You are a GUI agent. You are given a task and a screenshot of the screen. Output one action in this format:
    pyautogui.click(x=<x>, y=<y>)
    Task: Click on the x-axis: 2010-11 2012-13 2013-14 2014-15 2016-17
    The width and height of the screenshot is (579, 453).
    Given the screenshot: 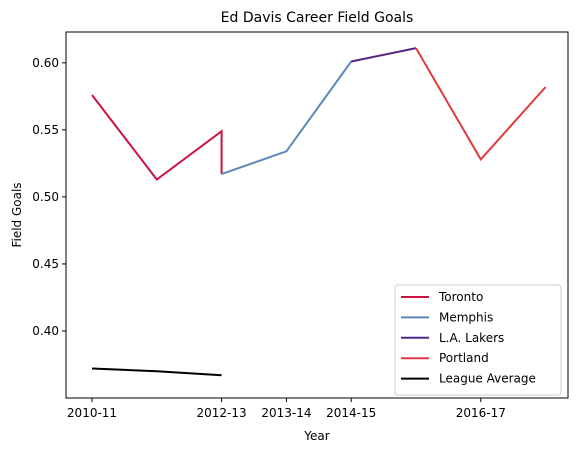 What is the action you would take?
    pyautogui.click(x=286, y=409)
    